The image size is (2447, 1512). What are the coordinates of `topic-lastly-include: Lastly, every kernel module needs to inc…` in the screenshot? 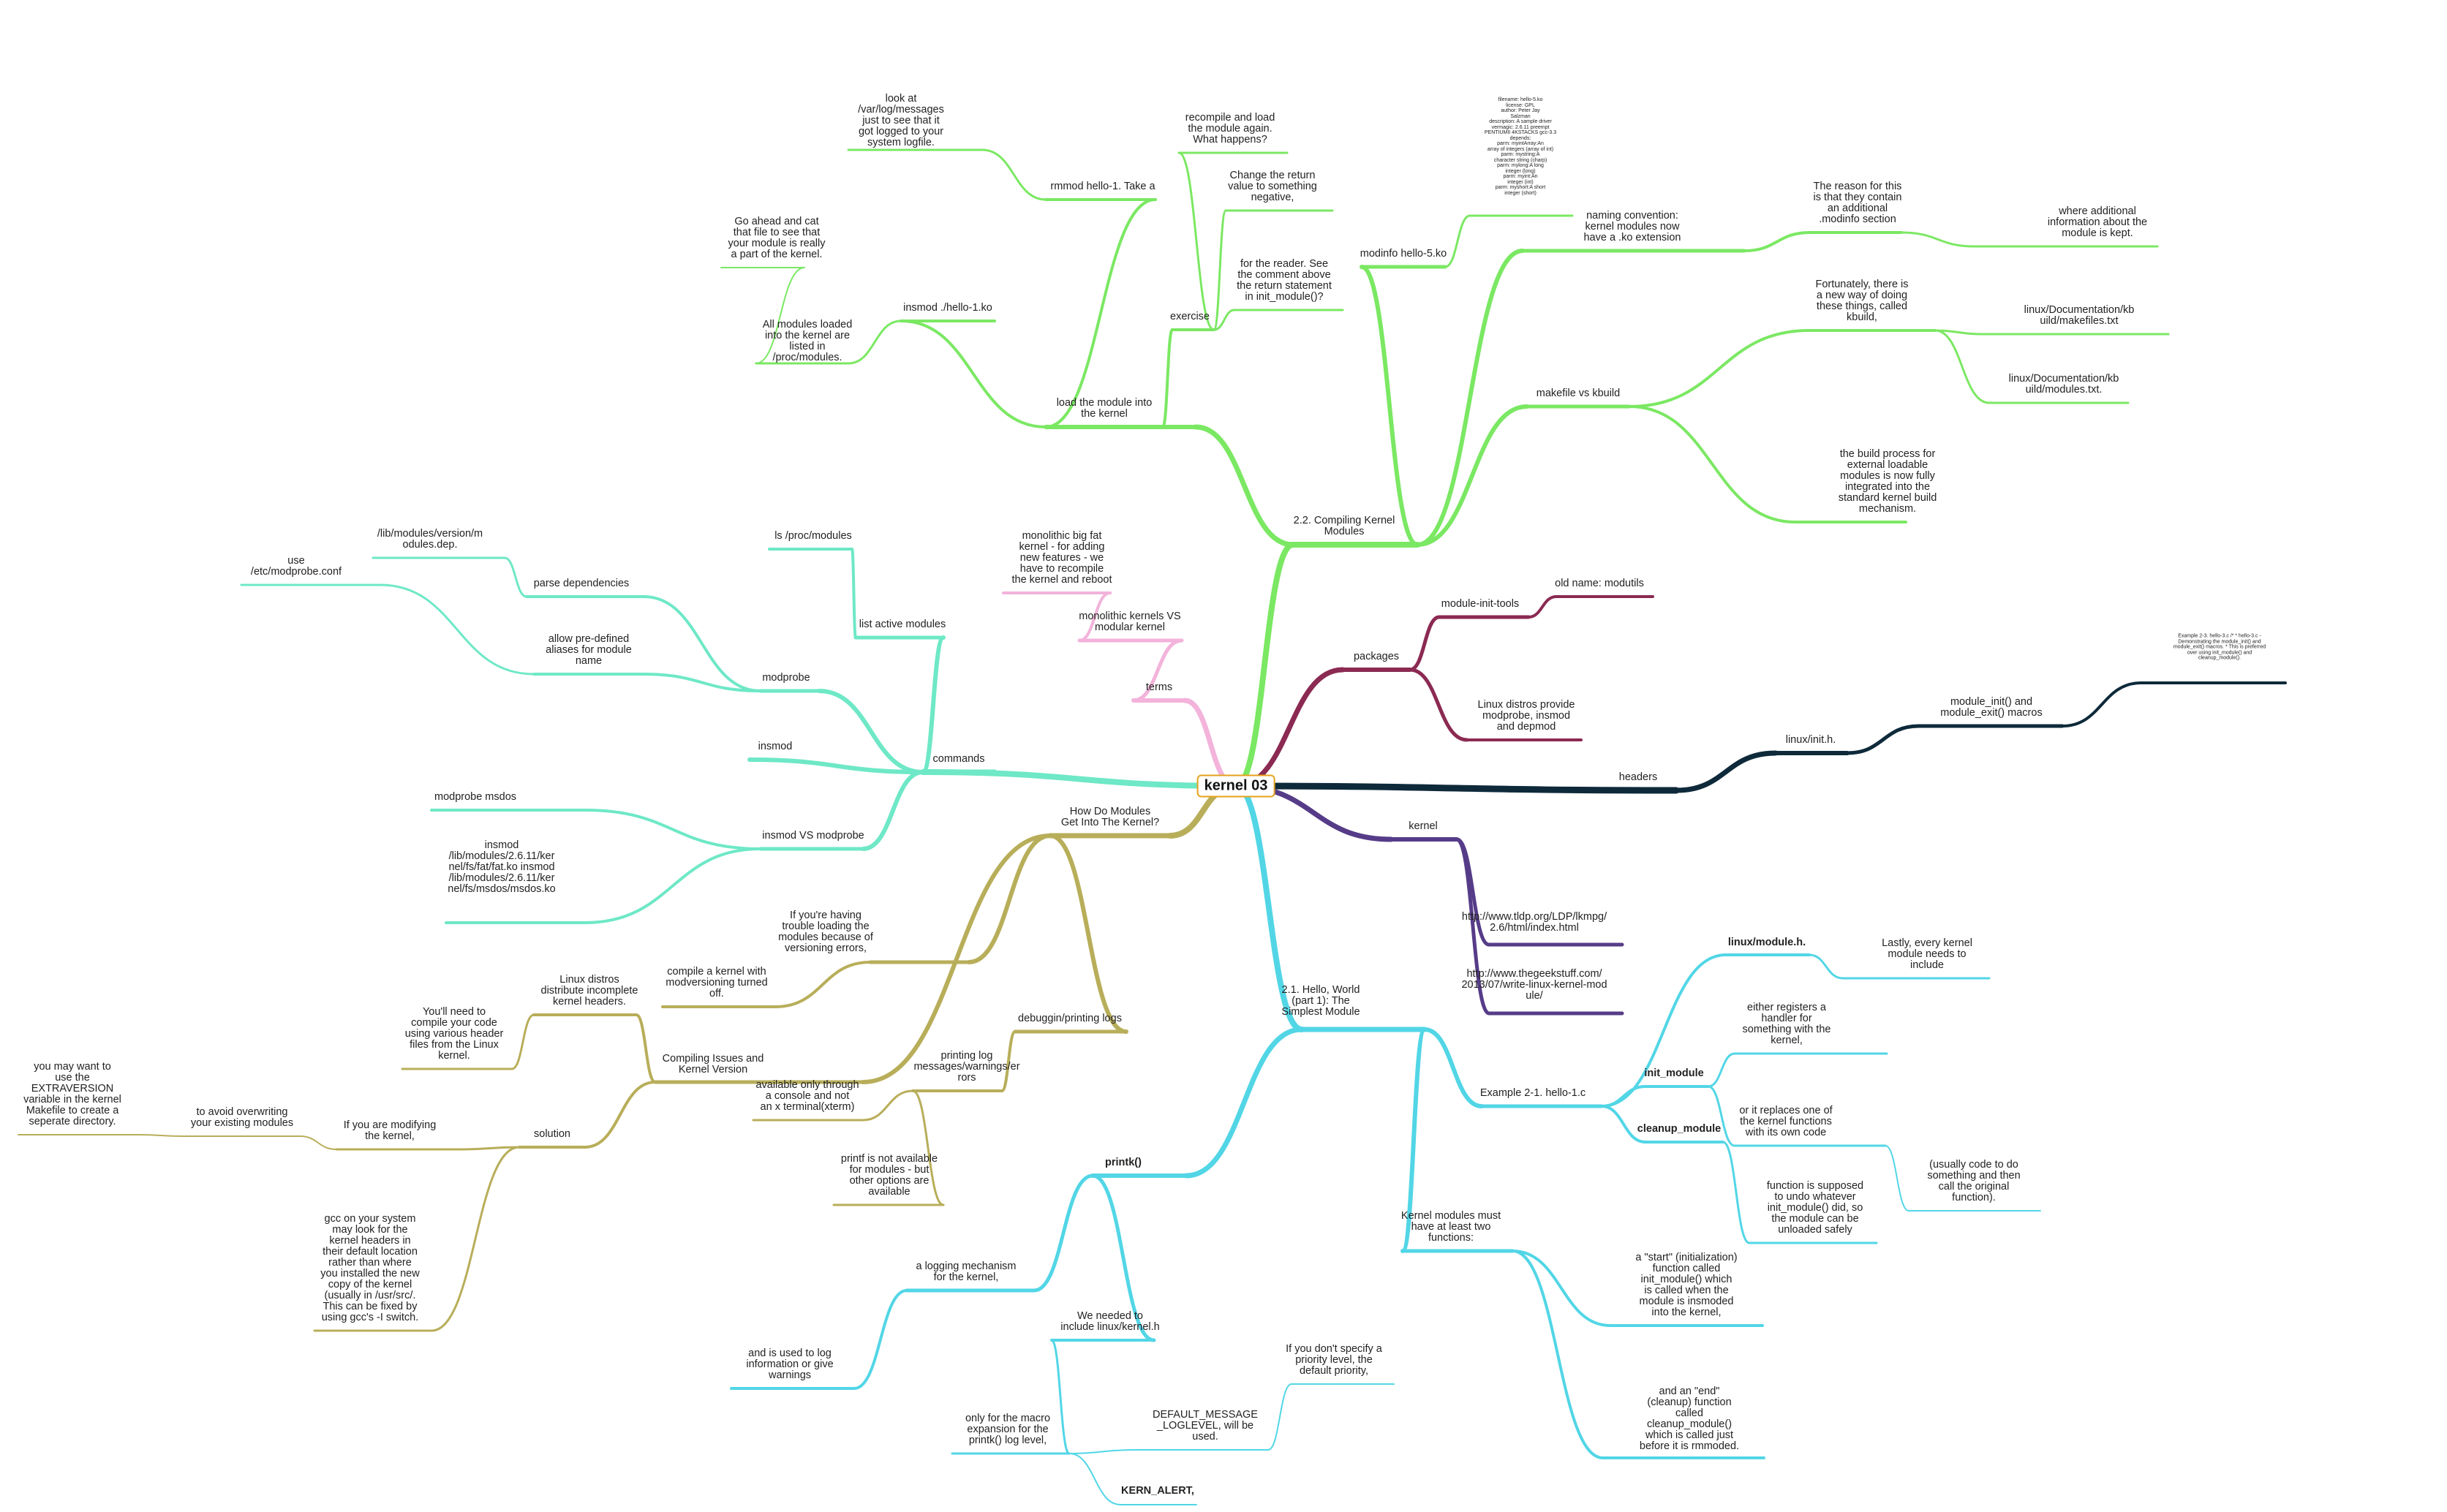 It's located at (1927, 954).